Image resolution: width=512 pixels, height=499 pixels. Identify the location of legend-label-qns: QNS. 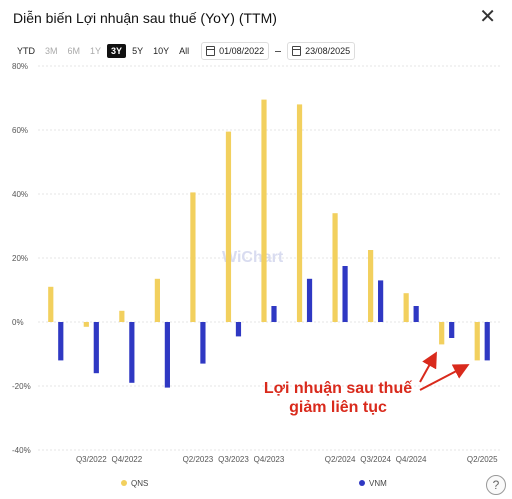
(139, 483).